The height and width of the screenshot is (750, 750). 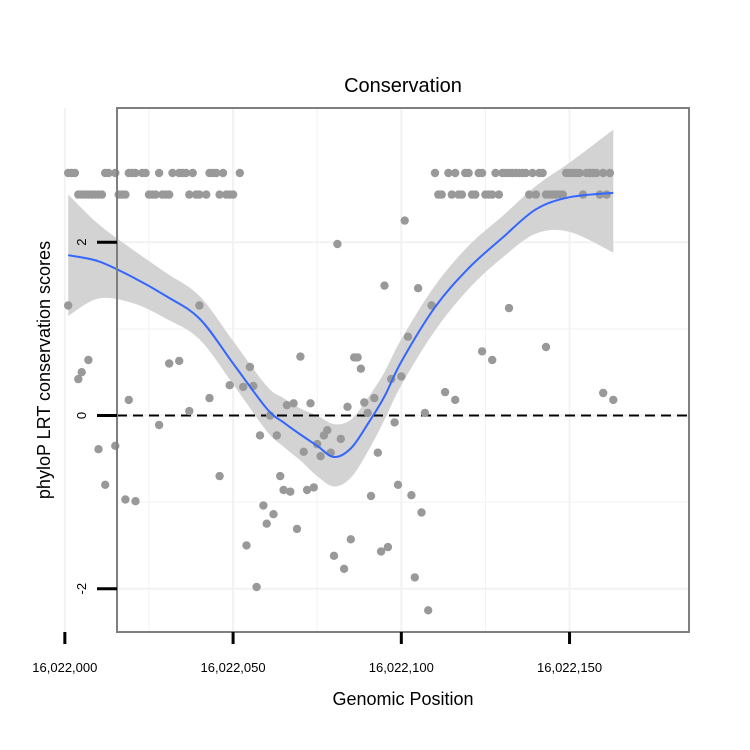 I want to click on x-axis: 16,022,000 16,022,050 16,022,100 16,022,150, so click(x=317, y=653).